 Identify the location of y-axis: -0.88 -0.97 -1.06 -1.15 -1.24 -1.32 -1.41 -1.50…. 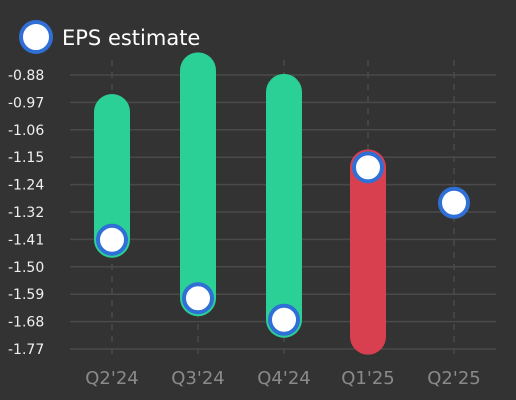
(26, 213).